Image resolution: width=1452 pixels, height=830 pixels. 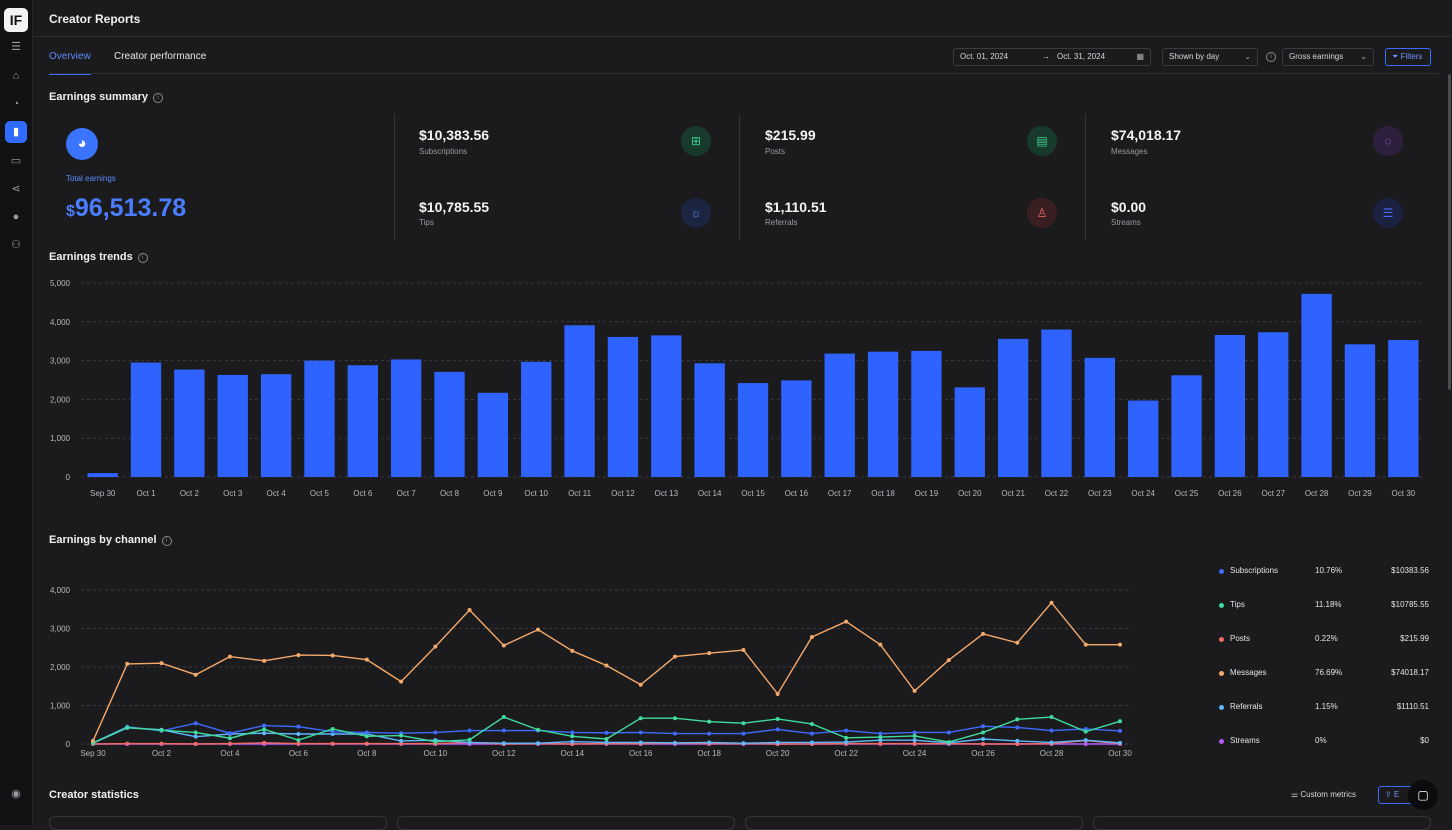 I want to click on total-earnings-value: $96,513.78, so click(x=126, y=208).